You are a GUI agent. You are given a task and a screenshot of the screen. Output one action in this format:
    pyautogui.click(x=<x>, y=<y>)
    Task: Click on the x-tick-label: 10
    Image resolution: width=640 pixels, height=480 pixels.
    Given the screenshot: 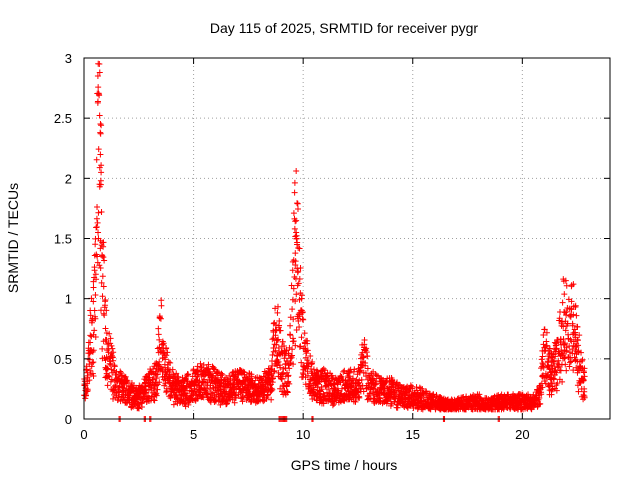 What is the action you would take?
    pyautogui.click(x=303, y=434)
    